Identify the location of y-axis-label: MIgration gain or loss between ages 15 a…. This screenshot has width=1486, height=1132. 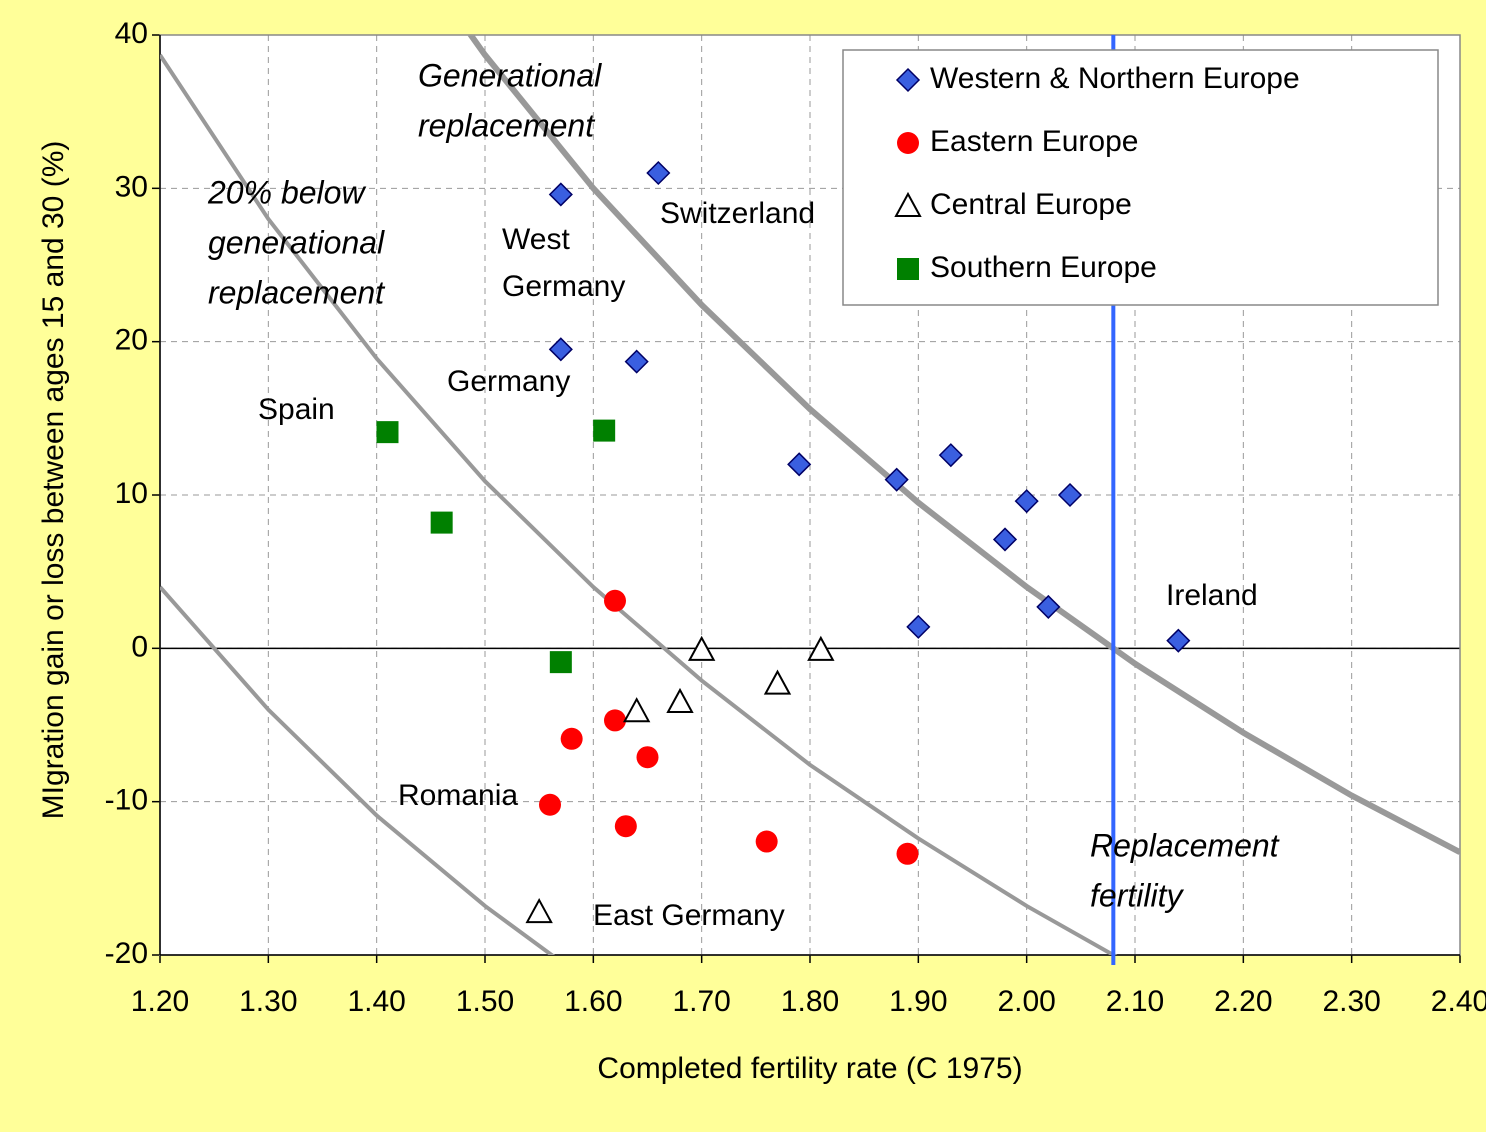
(53, 480).